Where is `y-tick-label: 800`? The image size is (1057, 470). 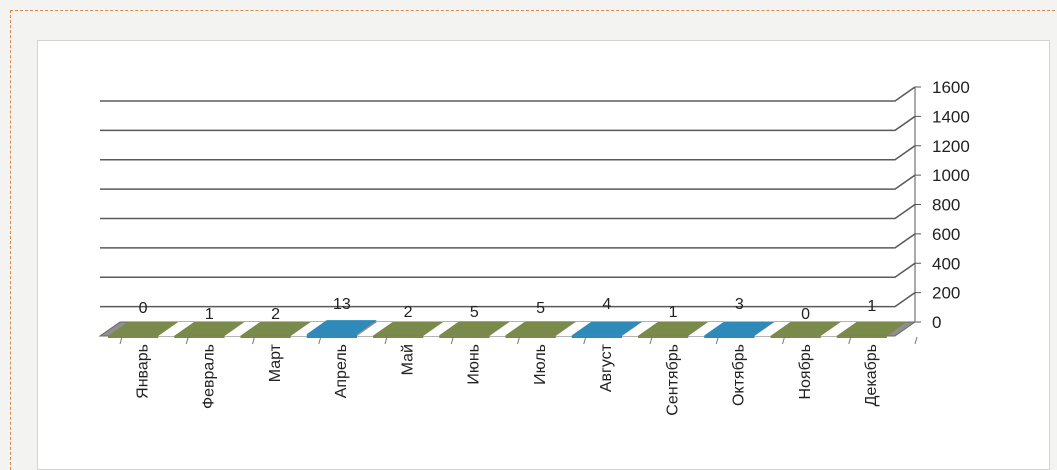
y-tick-label: 800 is located at coordinates (946, 205).